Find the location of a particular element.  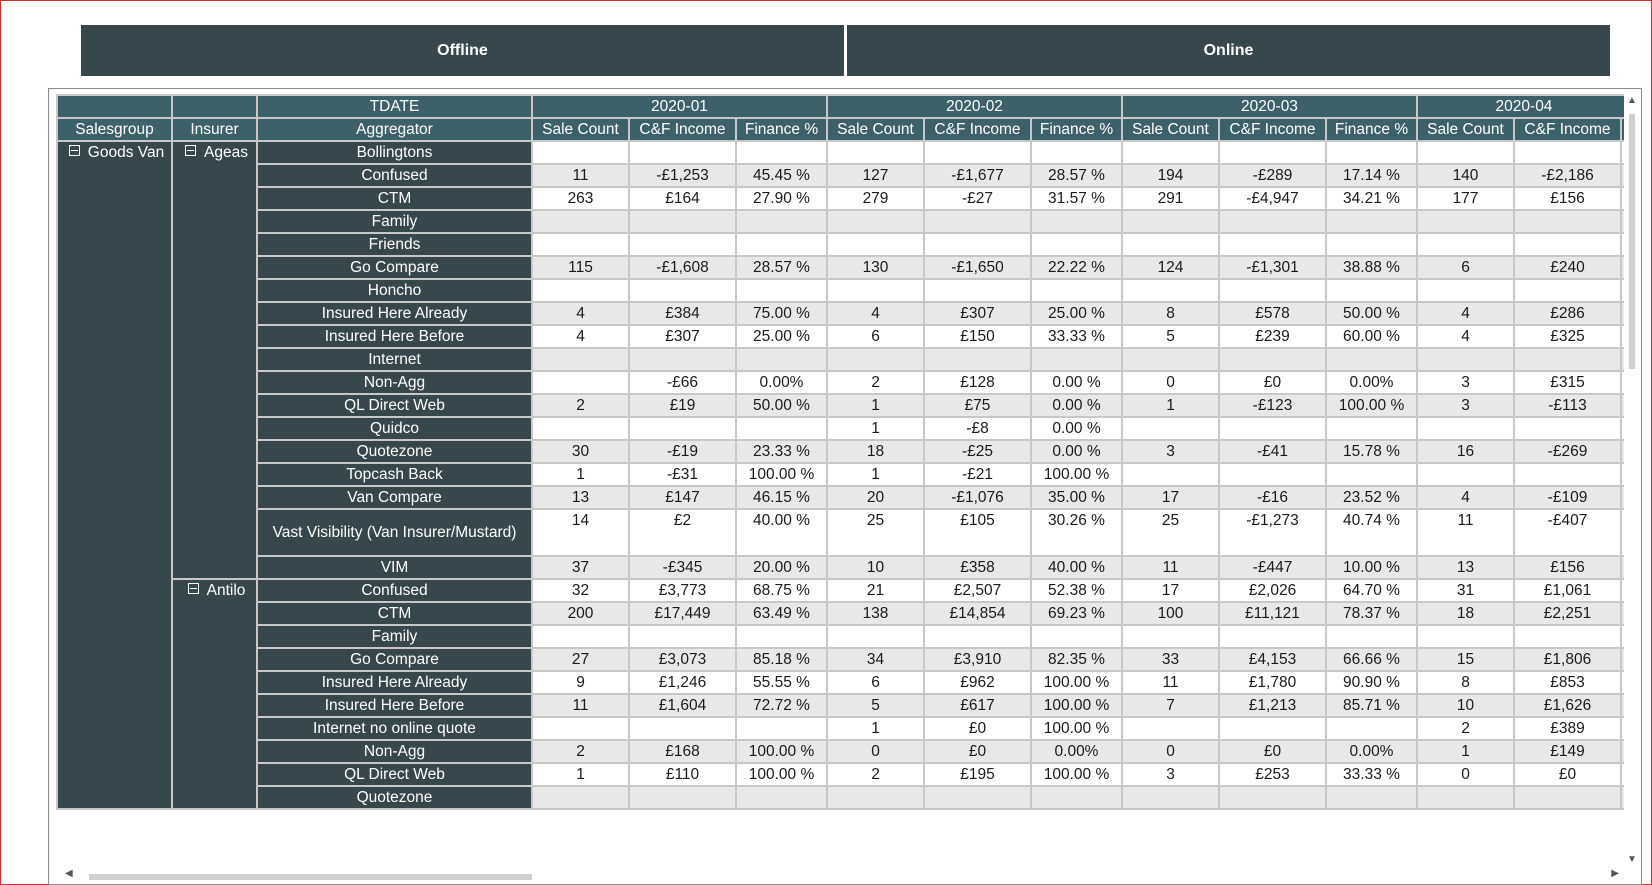

value-cell: £2,026 is located at coordinates (1272, 590).